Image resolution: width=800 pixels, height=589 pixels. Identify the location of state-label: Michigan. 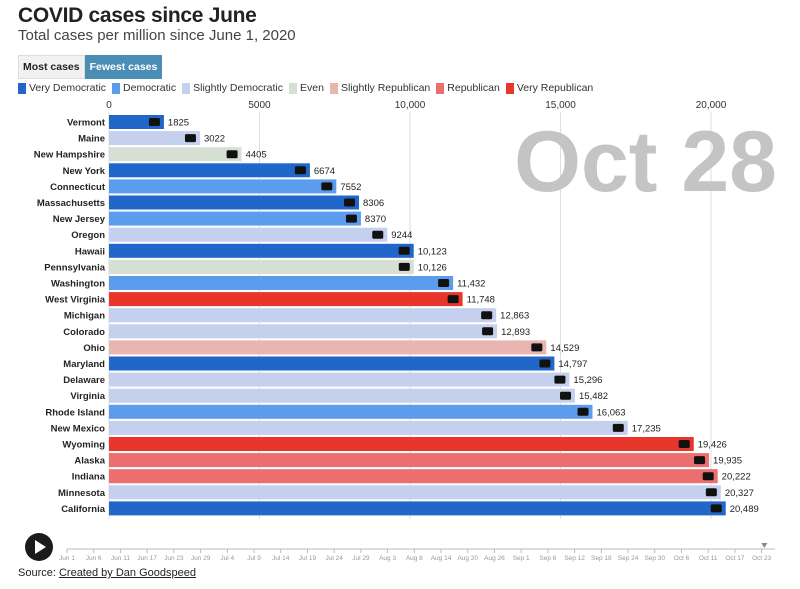
(84, 316).